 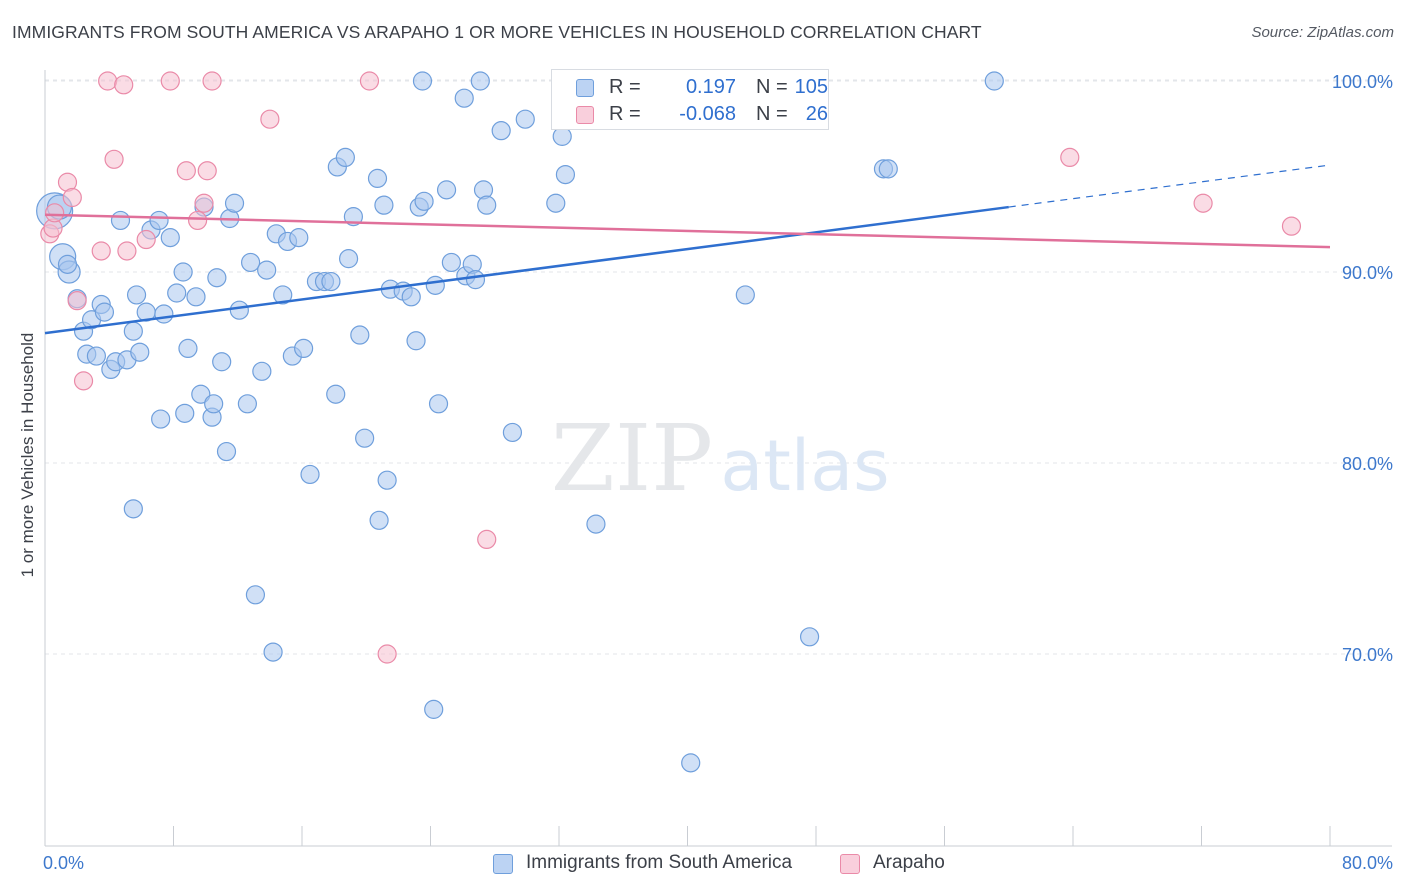 I want to click on y-tick-label: 70.0%, so click(x=1367, y=655).